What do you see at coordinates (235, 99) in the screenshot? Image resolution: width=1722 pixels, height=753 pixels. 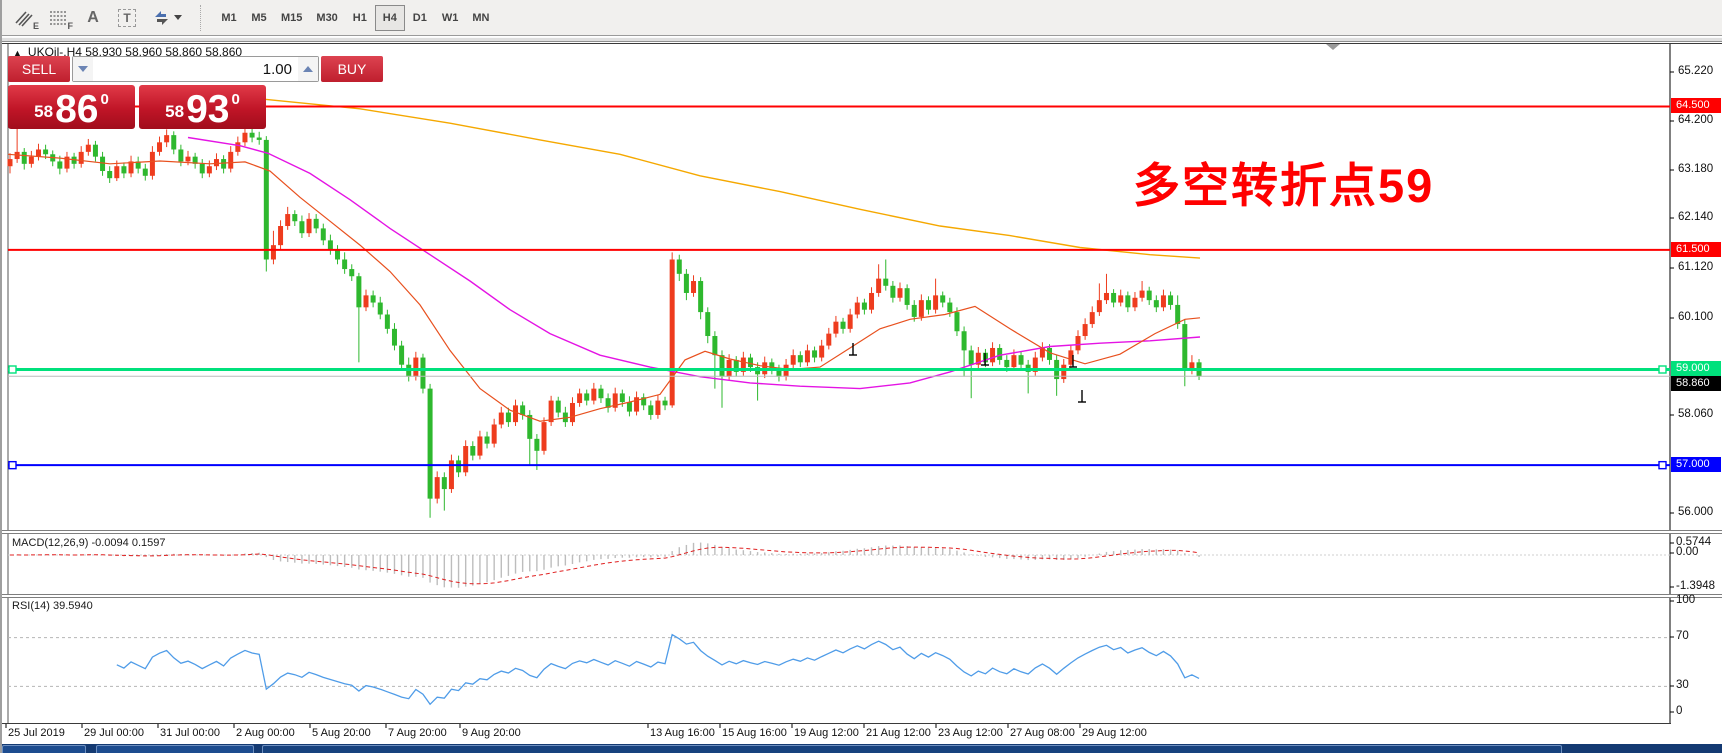 I see `buy-price-pip: 0` at bounding box center [235, 99].